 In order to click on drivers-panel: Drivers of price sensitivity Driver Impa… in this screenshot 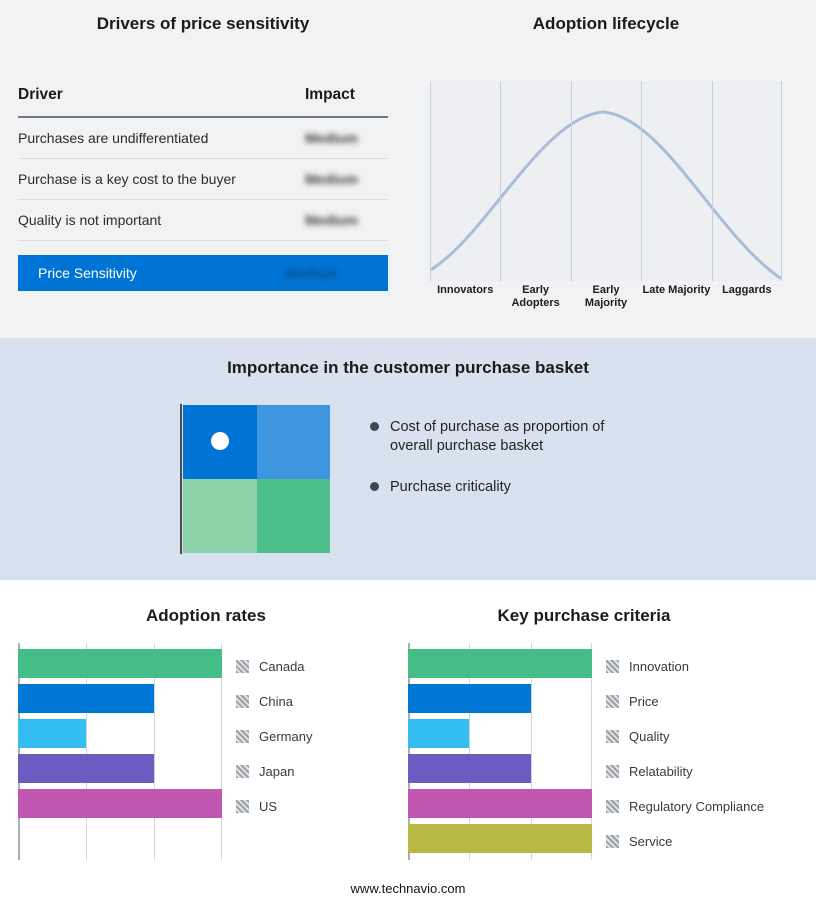, I will do `click(203, 152)`.